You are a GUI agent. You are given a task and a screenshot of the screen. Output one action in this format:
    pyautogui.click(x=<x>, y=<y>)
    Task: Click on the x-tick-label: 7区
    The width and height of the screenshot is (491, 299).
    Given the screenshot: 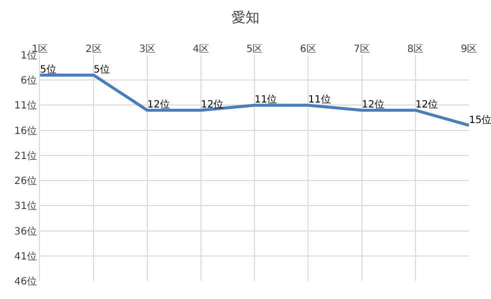 What is the action you would take?
    pyautogui.click(x=362, y=49)
    